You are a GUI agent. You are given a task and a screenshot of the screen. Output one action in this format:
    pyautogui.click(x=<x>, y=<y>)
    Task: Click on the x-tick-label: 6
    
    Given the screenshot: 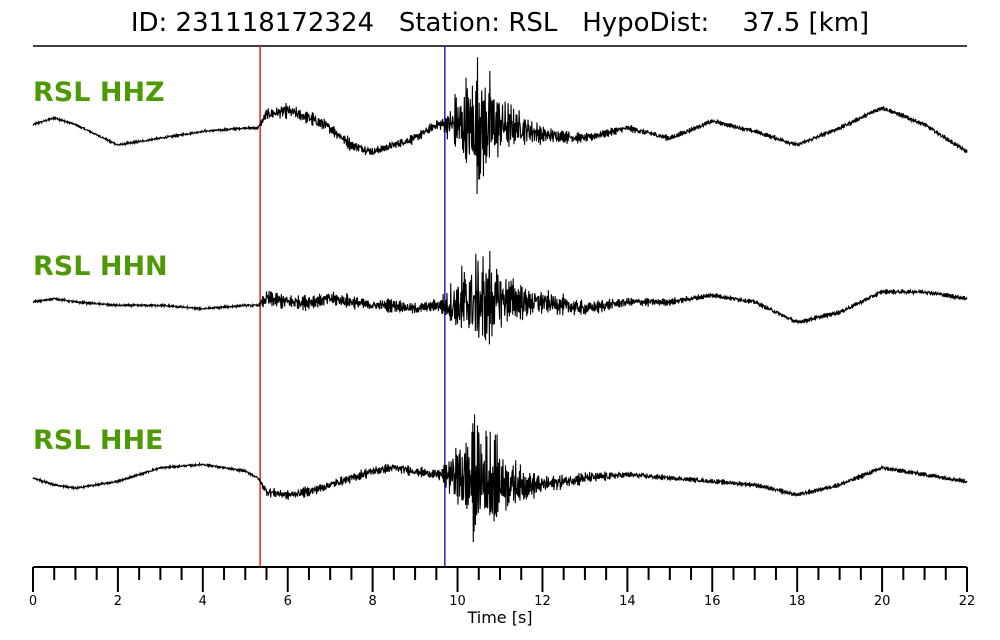 What is the action you would take?
    pyautogui.click(x=288, y=601)
    